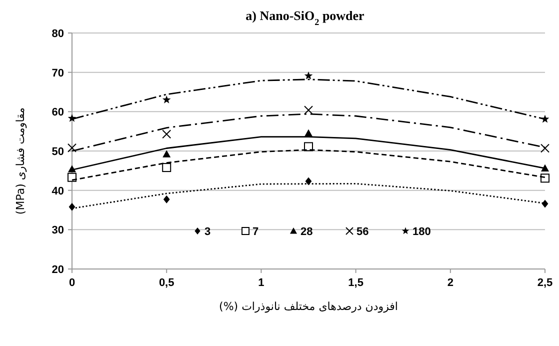  I want to click on legend-label: 3, so click(207, 232).